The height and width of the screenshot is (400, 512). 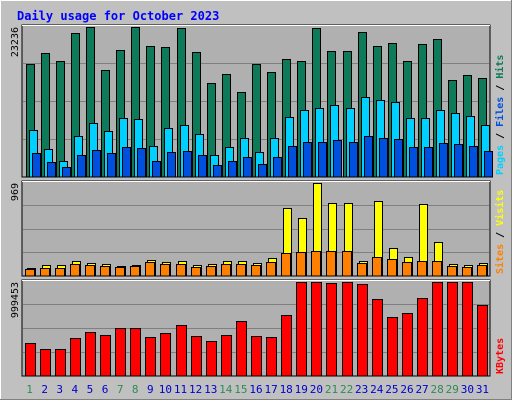 I want to click on day-label-6: 6, so click(x=105, y=389).